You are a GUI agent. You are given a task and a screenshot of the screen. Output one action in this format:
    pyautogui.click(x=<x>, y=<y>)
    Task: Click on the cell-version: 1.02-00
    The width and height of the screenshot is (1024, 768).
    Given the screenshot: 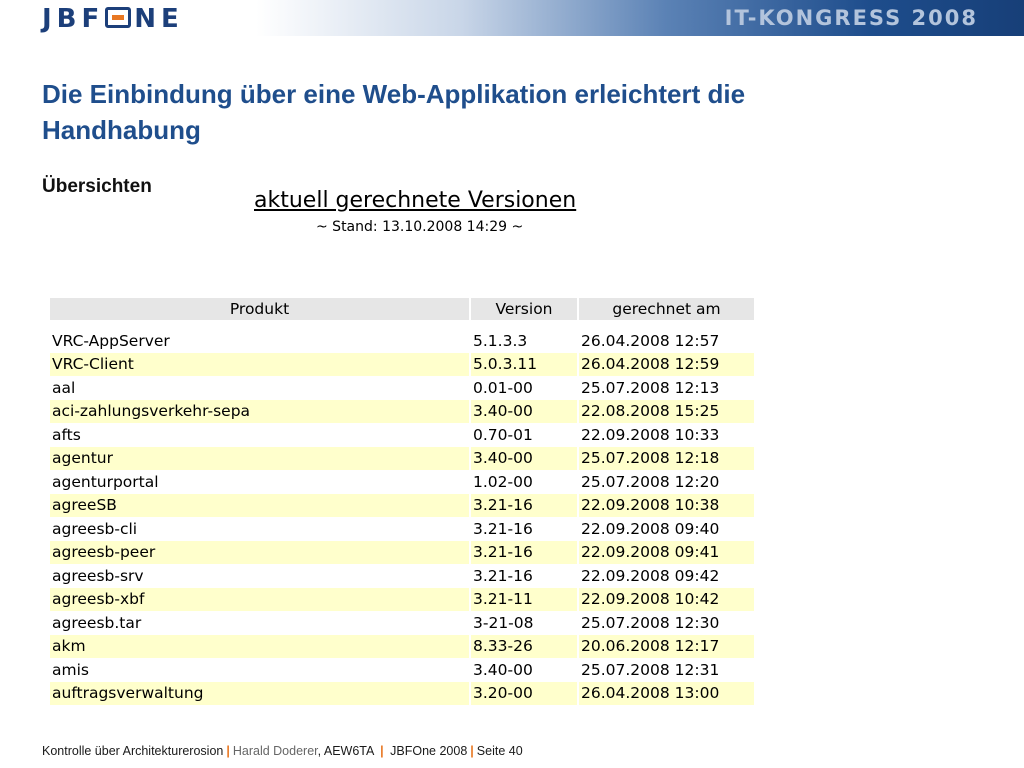 What is the action you would take?
    pyautogui.click(x=524, y=482)
    